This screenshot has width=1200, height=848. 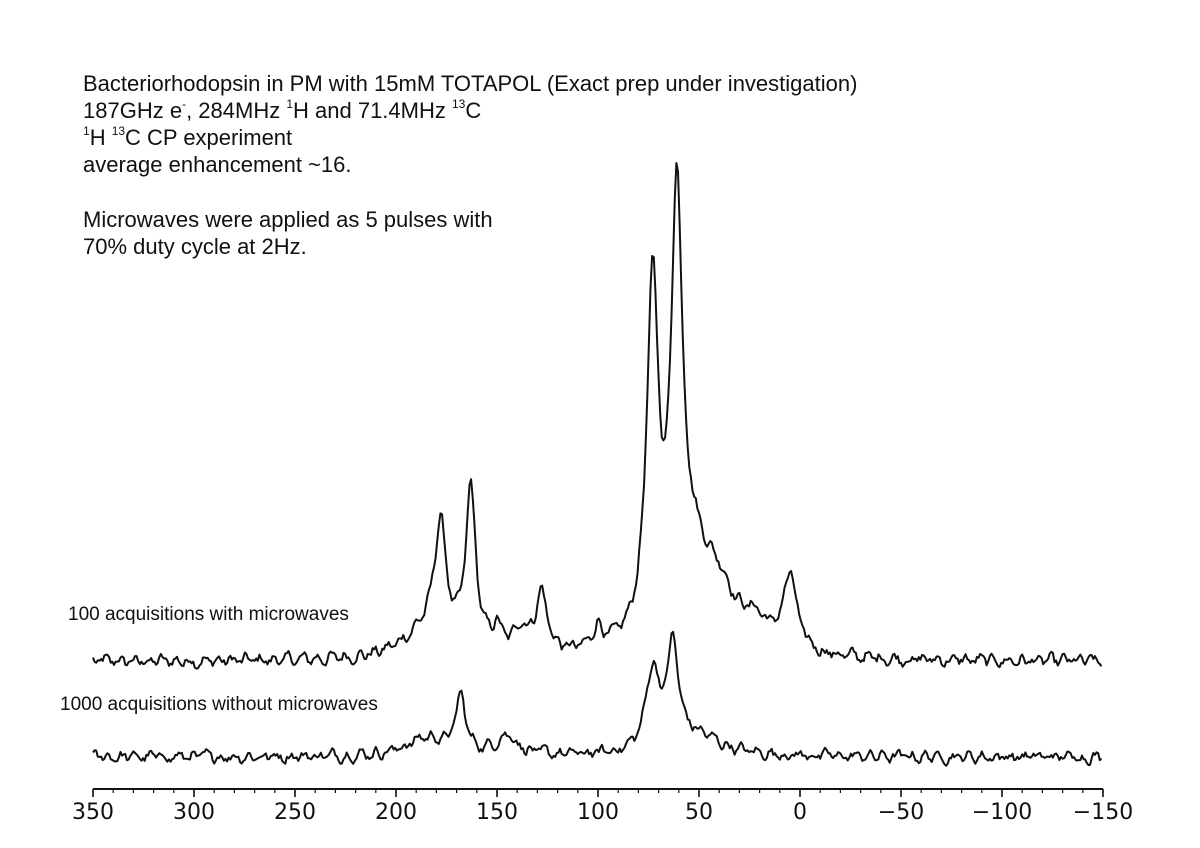 I want to click on x-tick-label: 250, so click(x=295, y=812).